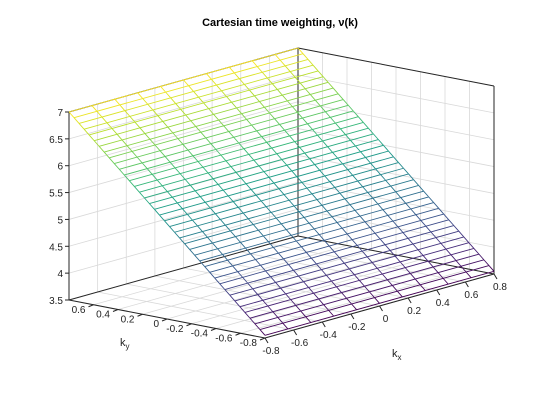 This screenshot has height=420, width=560. What do you see at coordinates (471, 295) in the screenshot?
I see `x-tick-label: 0.6` at bounding box center [471, 295].